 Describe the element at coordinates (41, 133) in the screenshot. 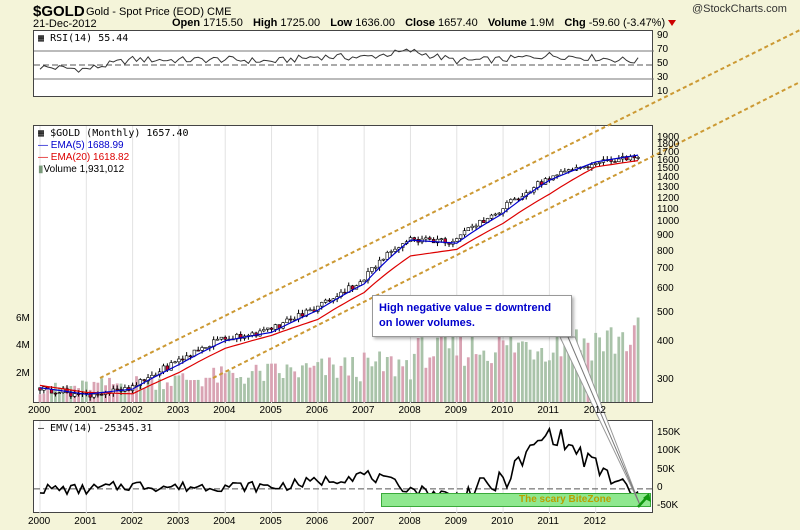

I see `candles-legend-icon: ▦` at that location.